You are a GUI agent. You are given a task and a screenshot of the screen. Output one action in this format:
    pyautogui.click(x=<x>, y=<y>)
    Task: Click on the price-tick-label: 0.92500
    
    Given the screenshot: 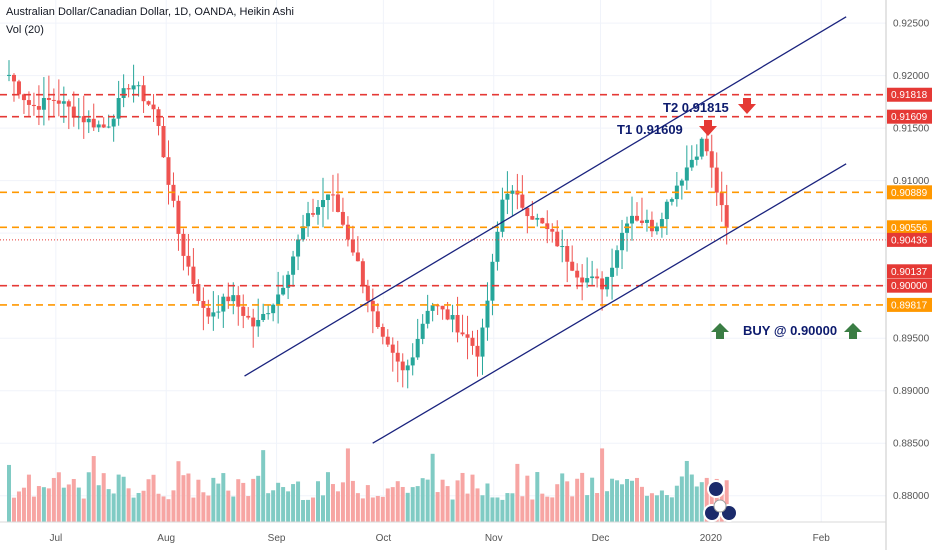 What is the action you would take?
    pyautogui.click(x=911, y=24)
    